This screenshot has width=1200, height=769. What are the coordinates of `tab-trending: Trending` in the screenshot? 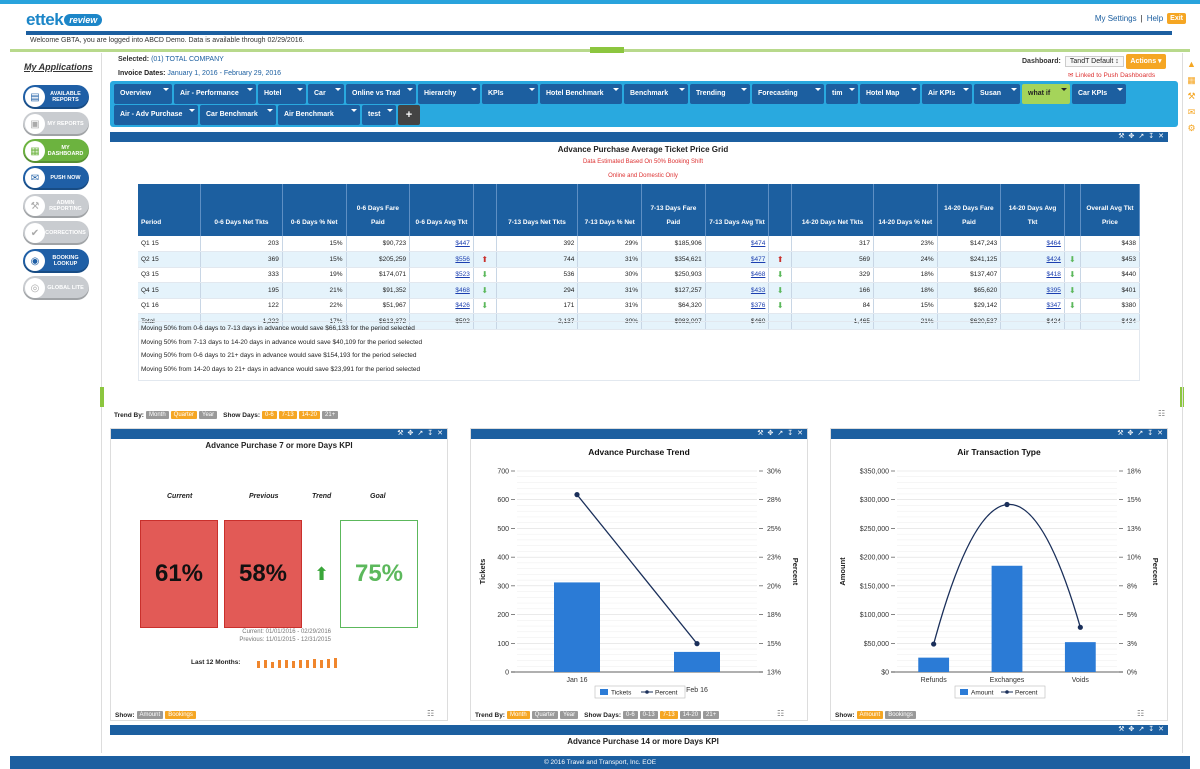 It's located at (720, 94).